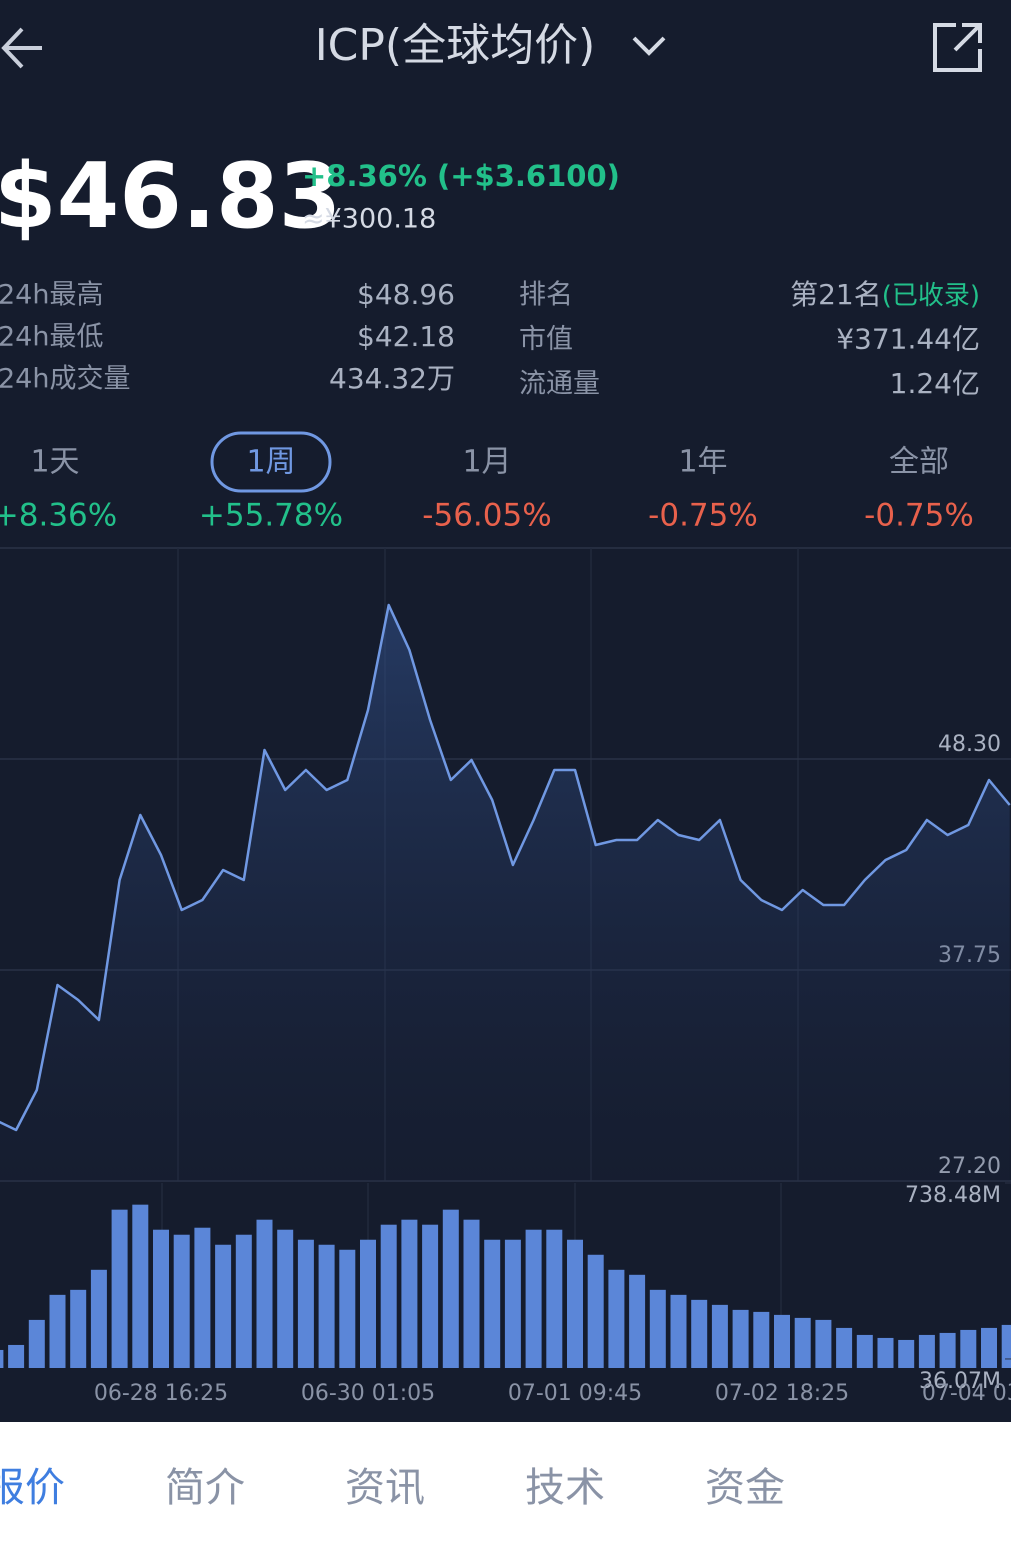 The height and width of the screenshot is (1541, 1011). I want to click on period-change: +8.36%, so click(58, 516).